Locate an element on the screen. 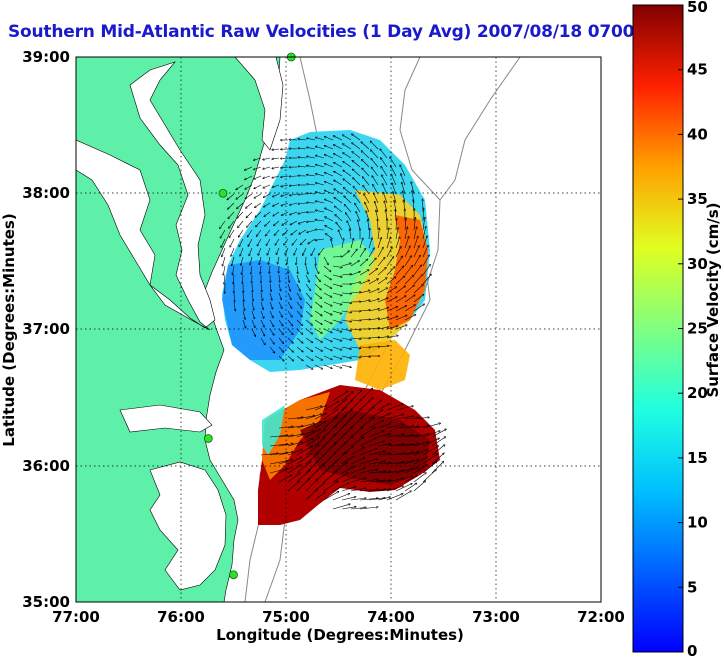  colorbar-tick-label: 20 is located at coordinates (697, 393).